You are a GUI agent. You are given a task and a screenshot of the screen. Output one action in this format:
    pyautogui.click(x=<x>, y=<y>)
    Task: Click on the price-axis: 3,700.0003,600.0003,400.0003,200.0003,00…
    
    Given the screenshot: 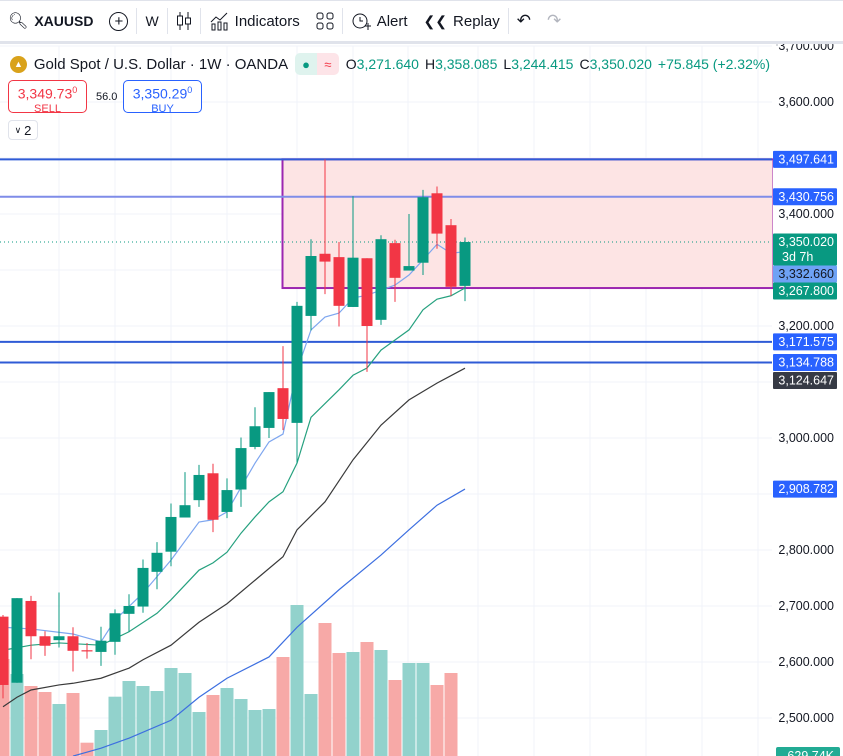 What is the action you would take?
    pyautogui.click(x=808, y=397)
    